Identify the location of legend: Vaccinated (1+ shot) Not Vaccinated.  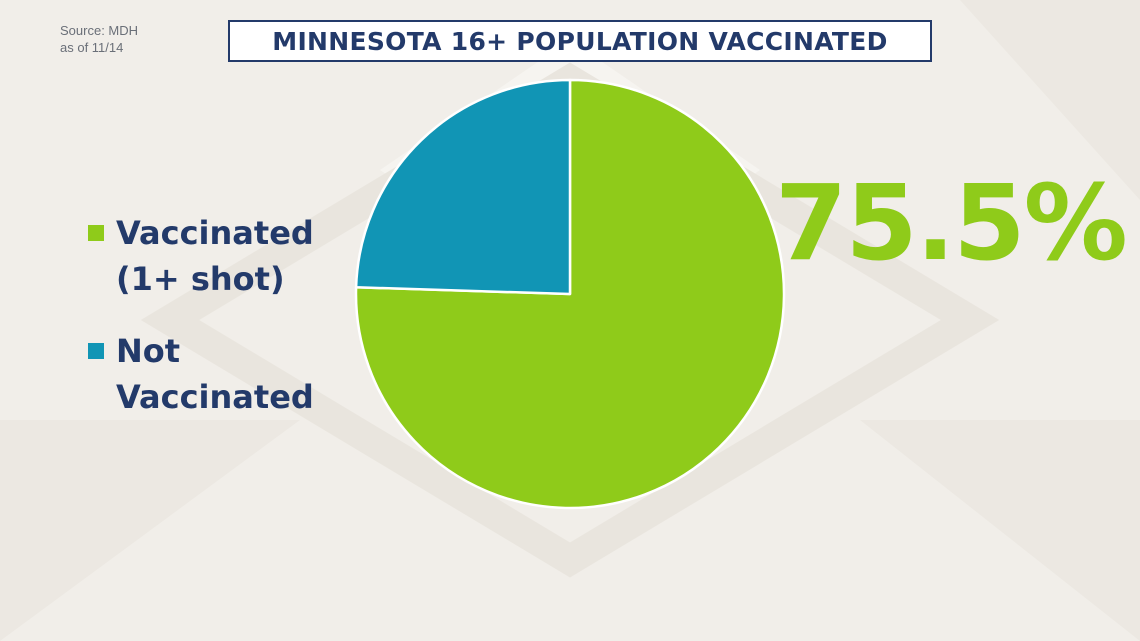
(218, 328).